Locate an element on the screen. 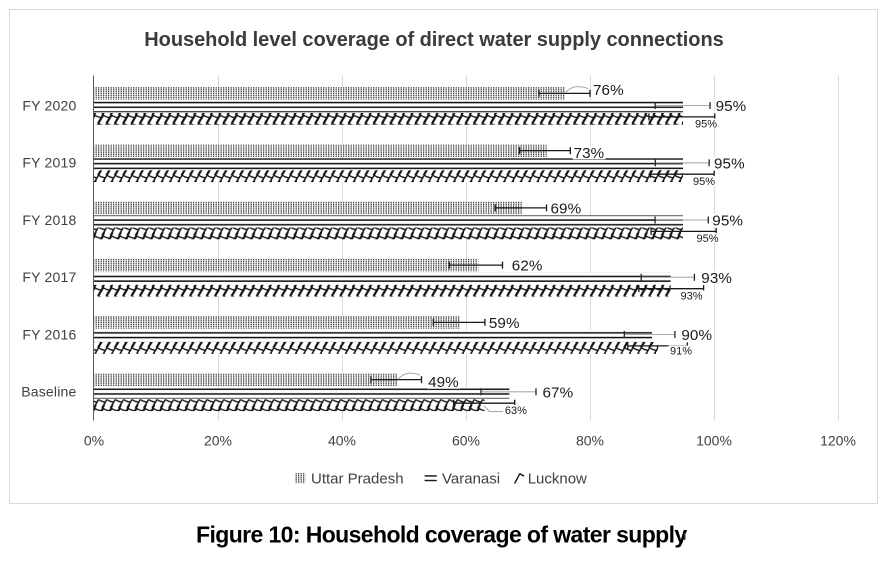 This screenshot has width=887, height=566. svg-text: FY 2016 is located at coordinates (49, 334).